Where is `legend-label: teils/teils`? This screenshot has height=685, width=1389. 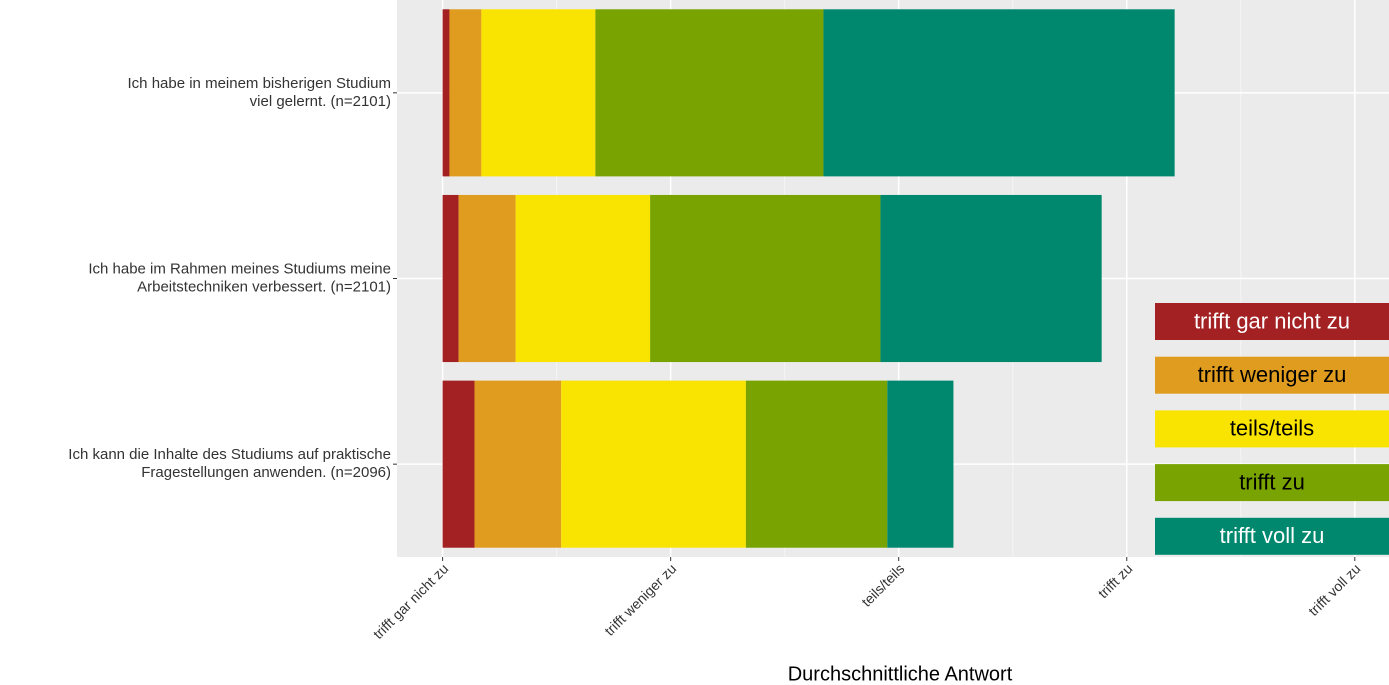
legend-label: teils/teils is located at coordinates (1272, 428).